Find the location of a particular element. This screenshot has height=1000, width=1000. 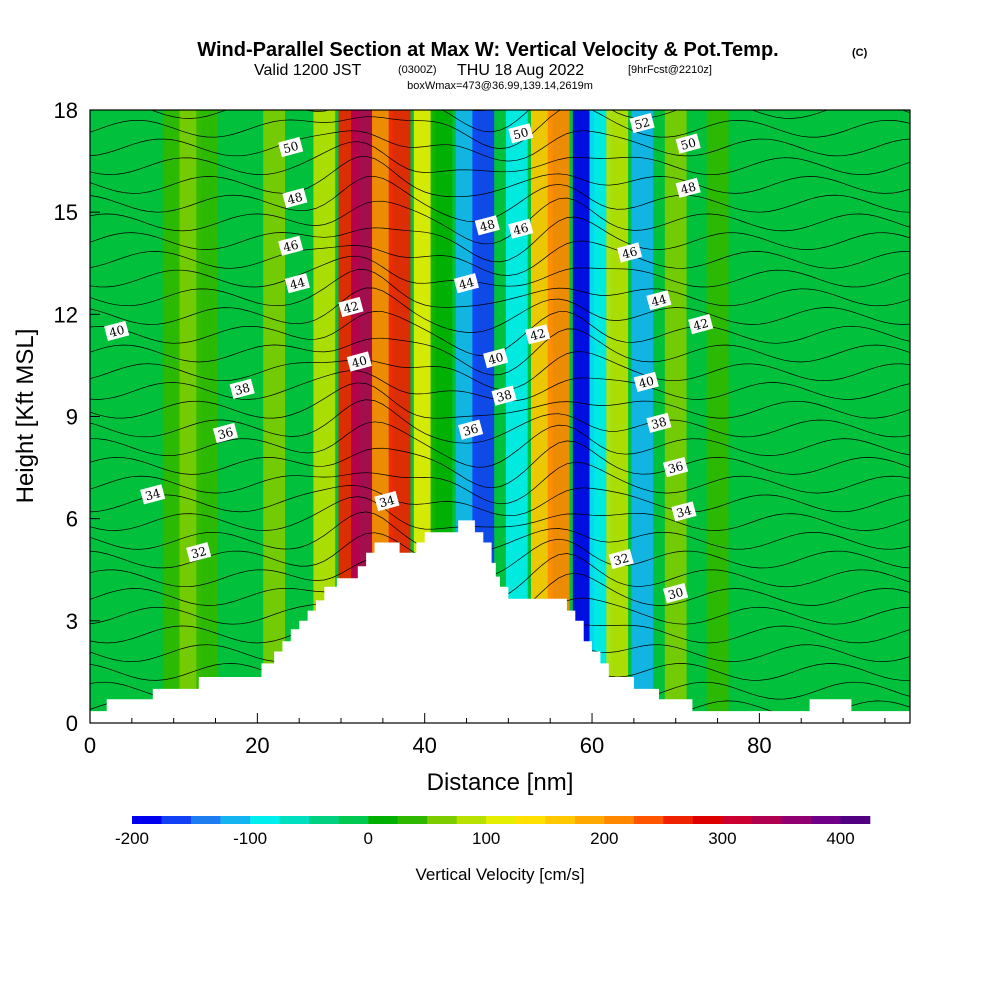

y-tick-label: 12 is located at coordinates (66, 314).